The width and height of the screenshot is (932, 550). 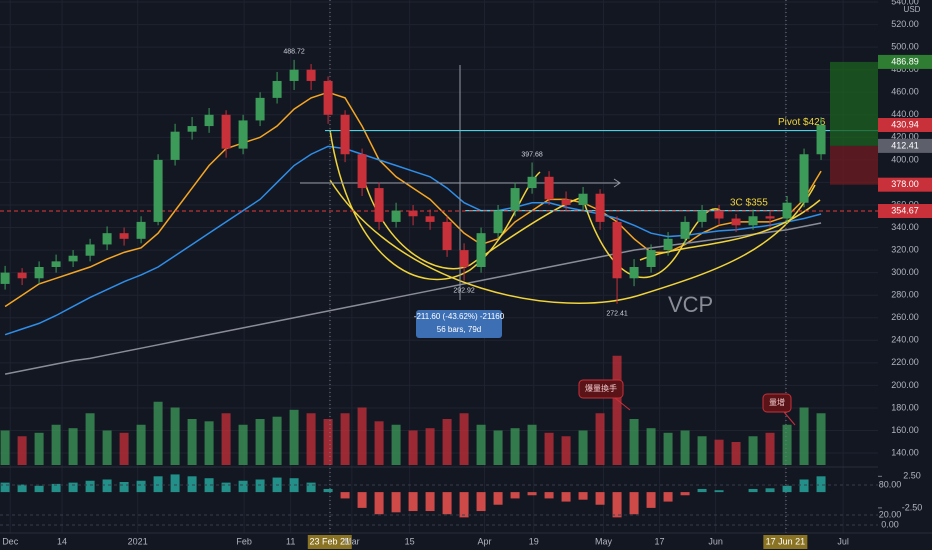 I want to click on y-tick-label: 260.00, so click(x=905, y=317).